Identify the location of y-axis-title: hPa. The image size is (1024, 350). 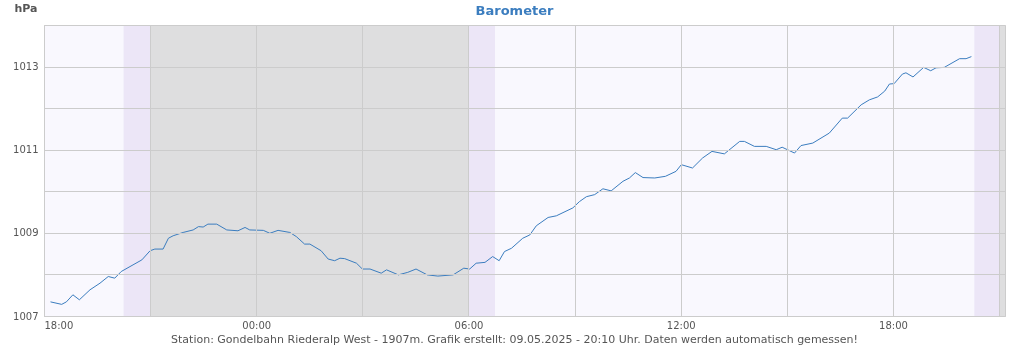
(26, 8).